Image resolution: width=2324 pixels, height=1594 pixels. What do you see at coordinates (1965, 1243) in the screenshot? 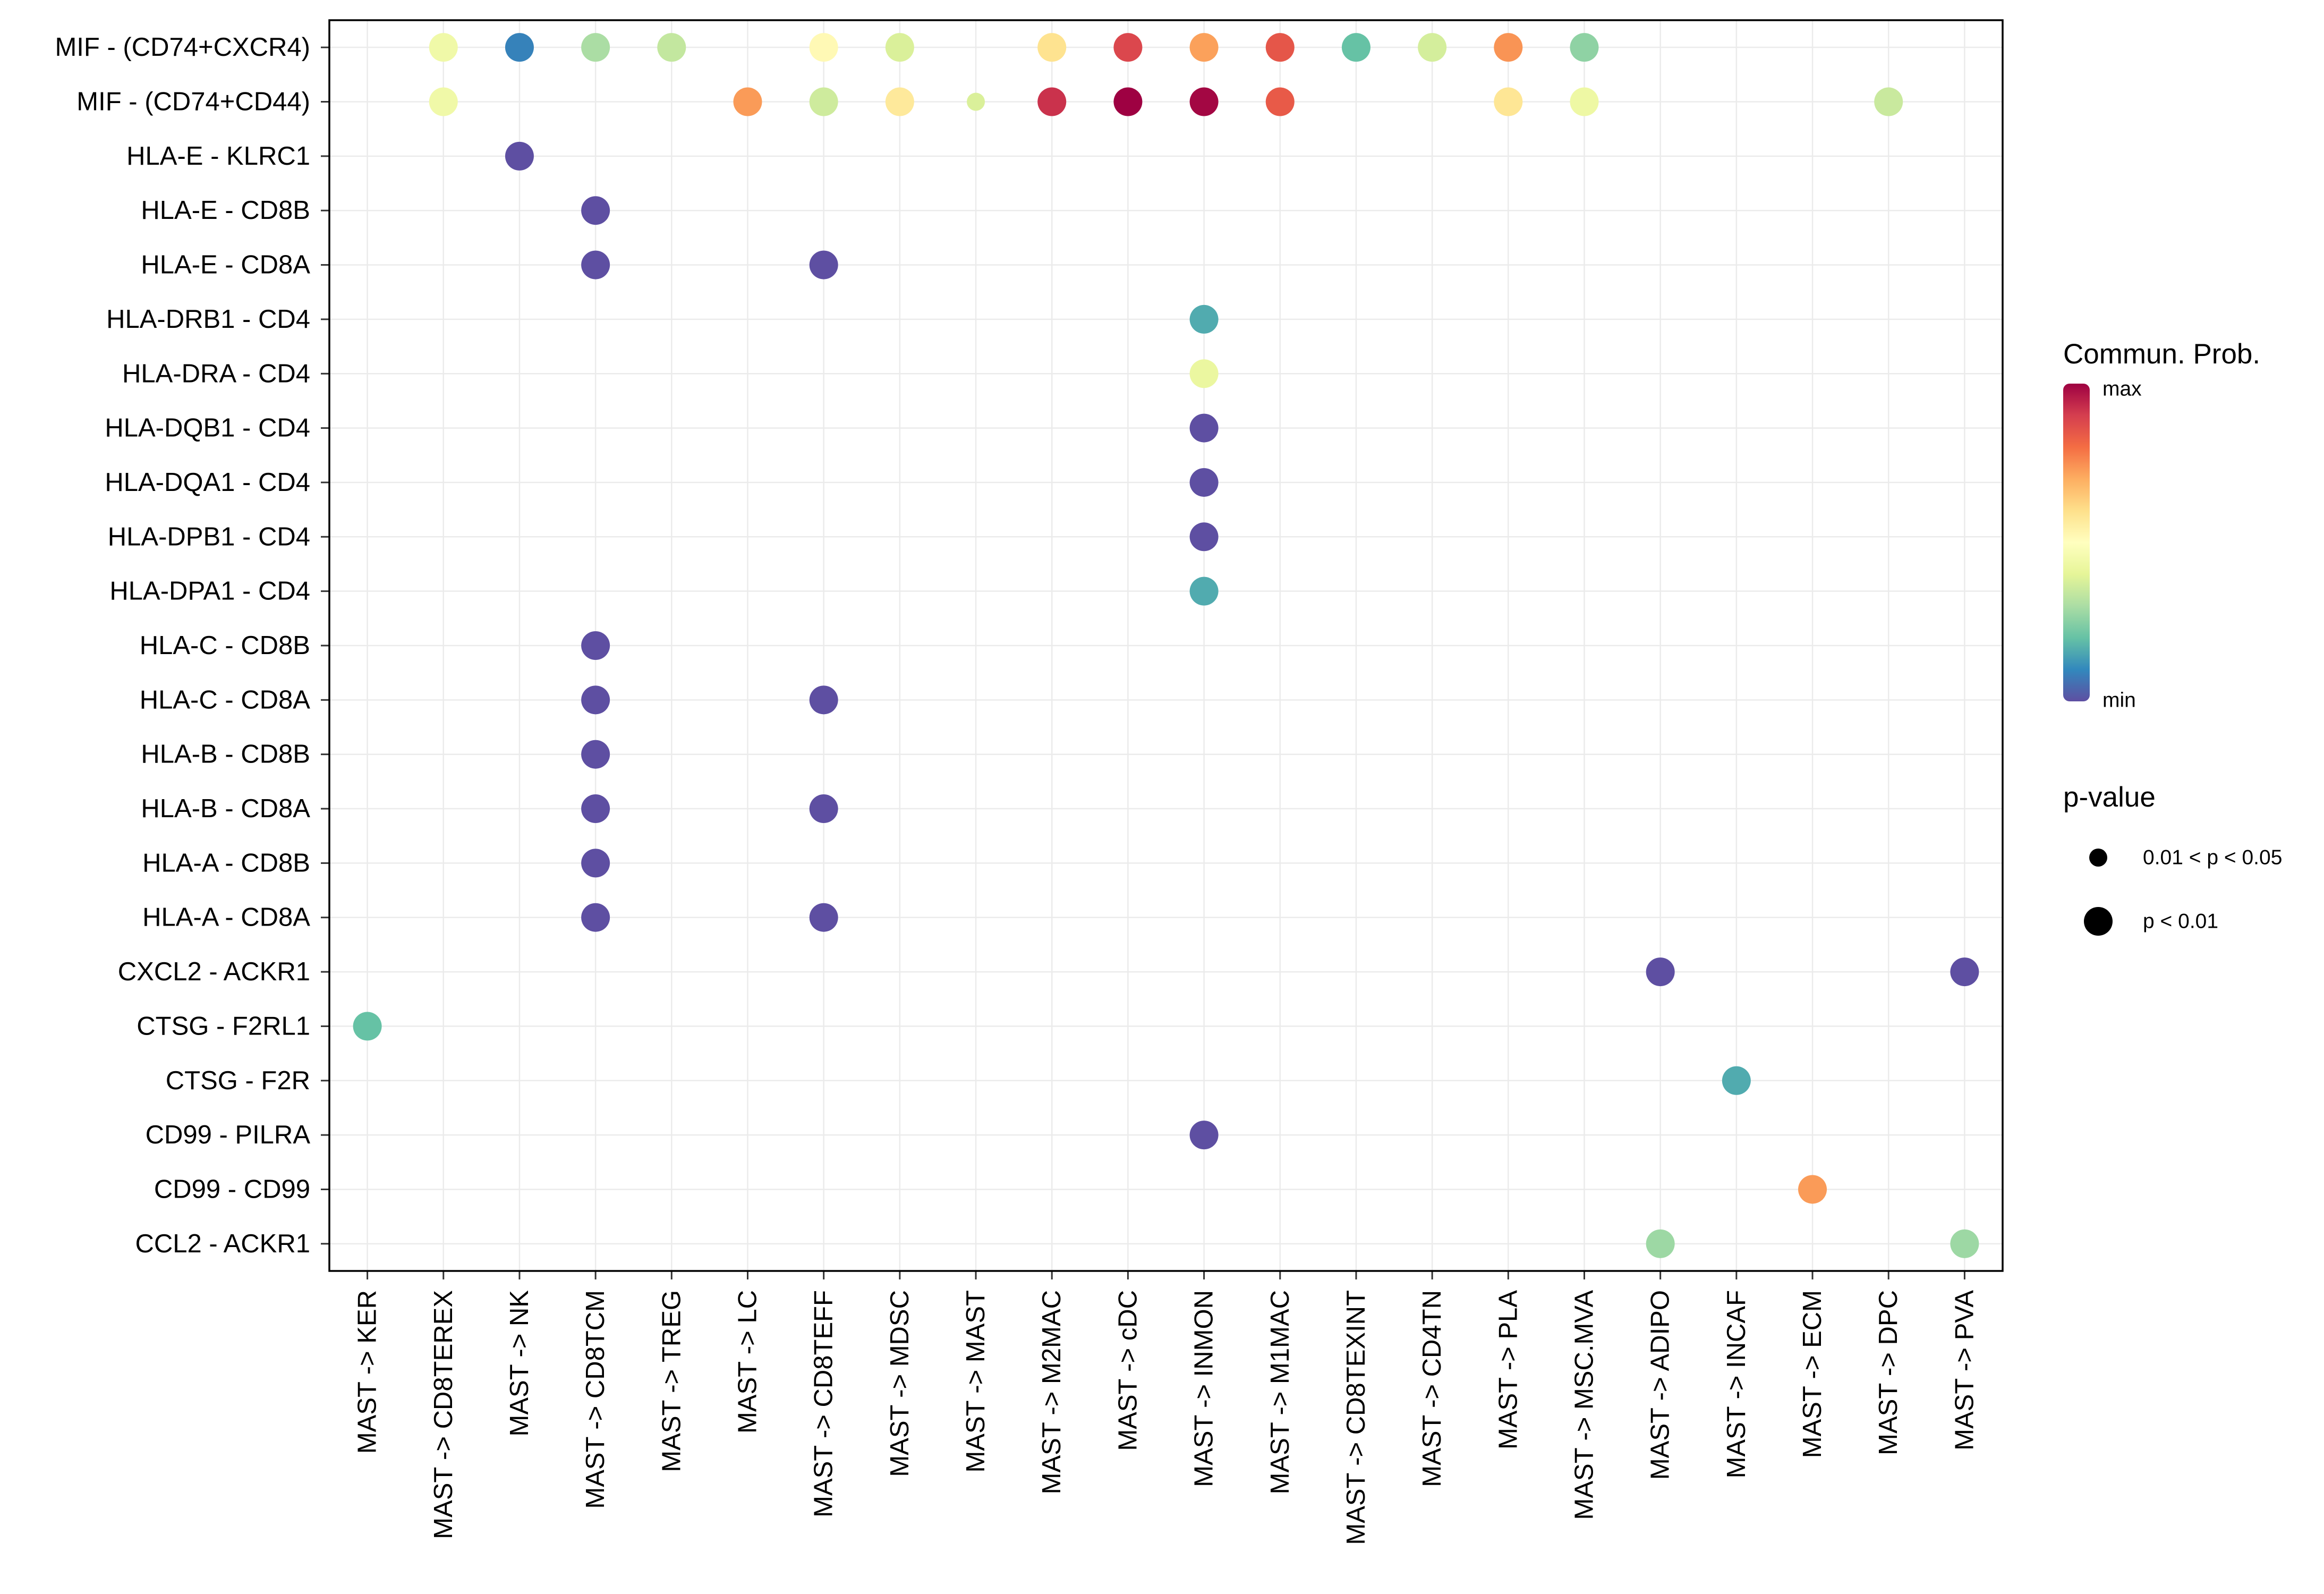
I see `point-ccl2-ackr1--mast-pva` at bounding box center [1965, 1243].